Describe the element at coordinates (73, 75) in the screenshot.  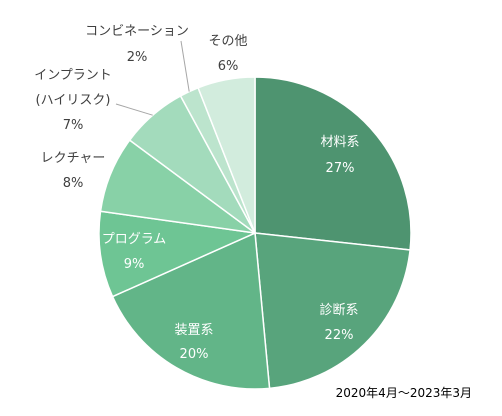
I see `slice-label-implant: インプラント` at that location.